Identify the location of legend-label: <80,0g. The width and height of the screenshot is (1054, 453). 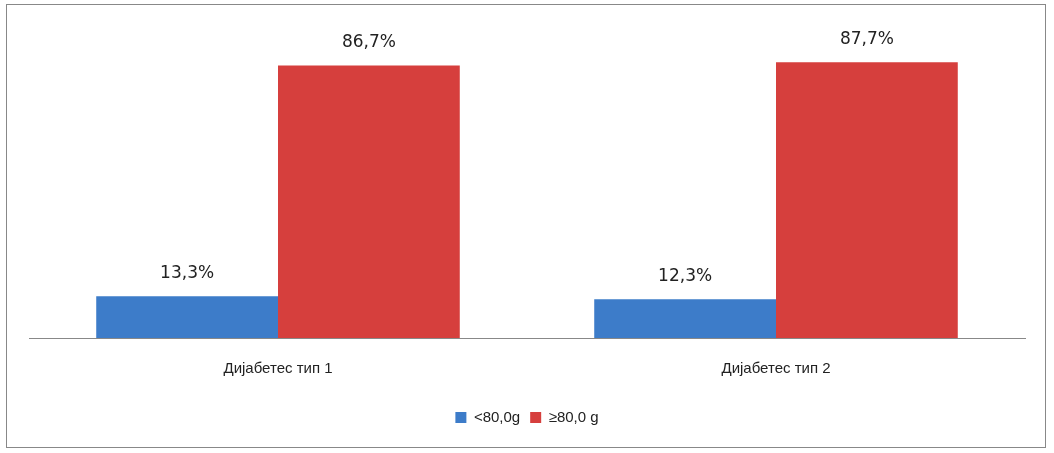
(497, 416).